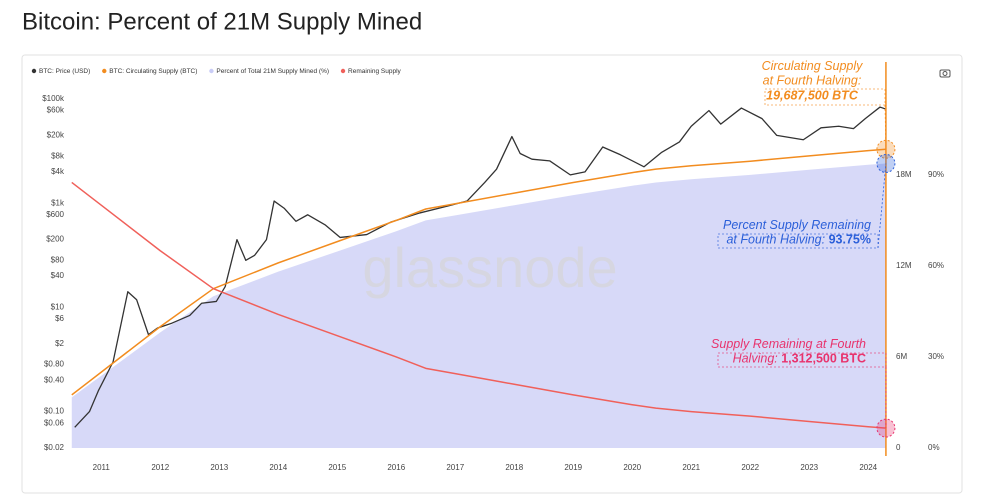 The width and height of the screenshot is (984, 501). What do you see at coordinates (54, 379) in the screenshot?
I see `y-tick-label: $0.40` at bounding box center [54, 379].